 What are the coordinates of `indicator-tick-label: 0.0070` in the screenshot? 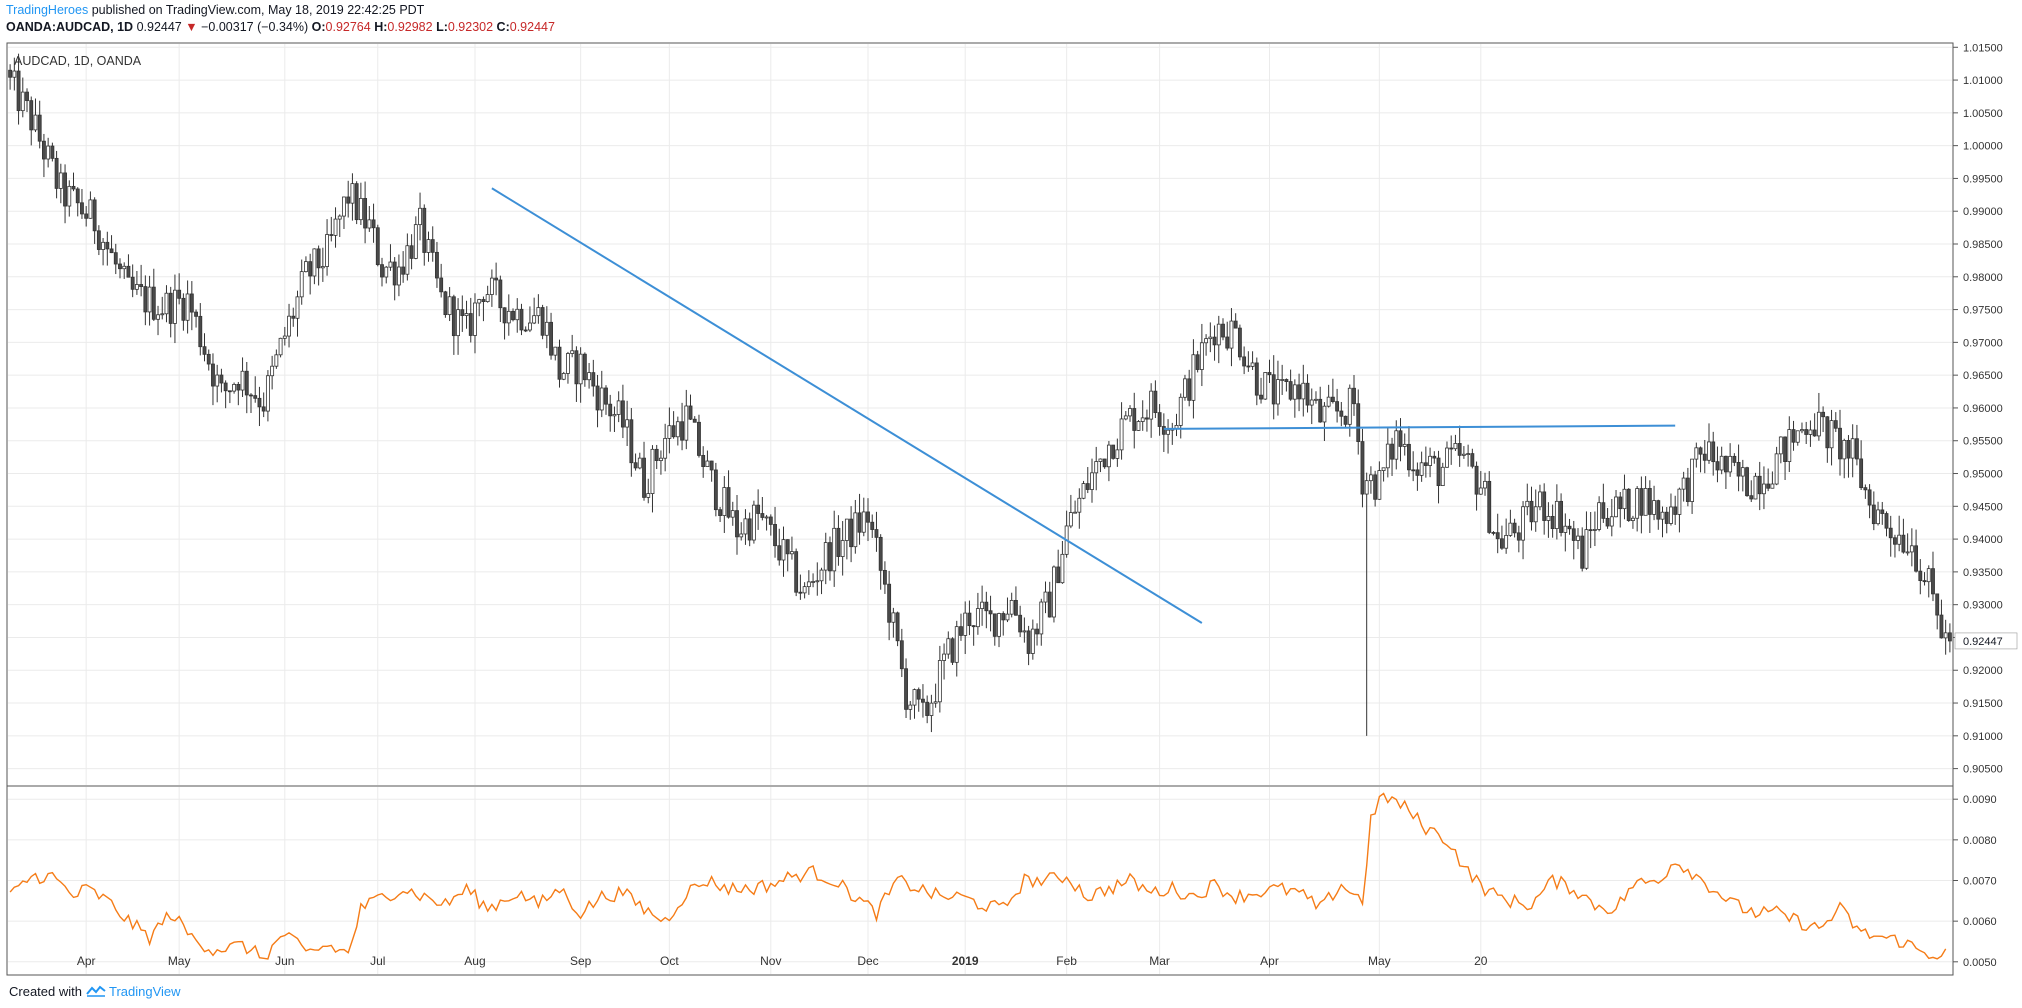 It's located at (1980, 882).